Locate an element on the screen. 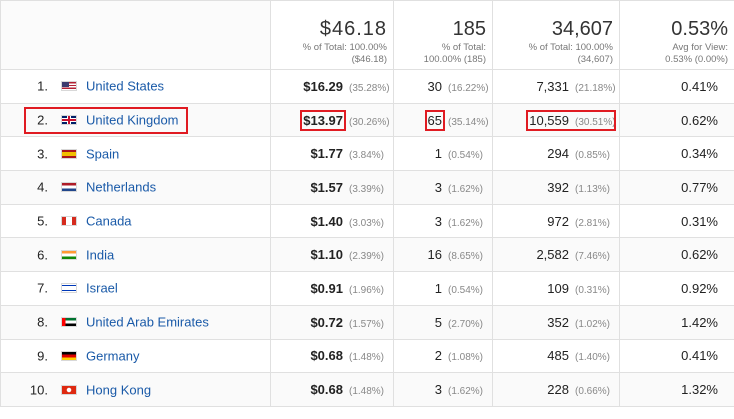 The width and height of the screenshot is (734, 419). row-rank: 2. is located at coordinates (42, 120).